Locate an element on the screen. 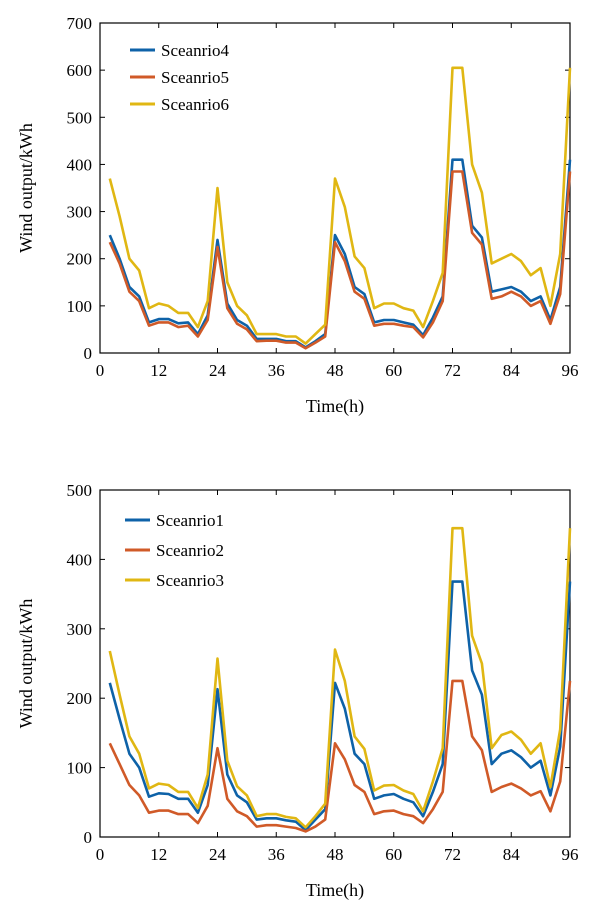 The width and height of the screenshot is (591, 911). legend-label: Sceanrio6 is located at coordinates (195, 104).